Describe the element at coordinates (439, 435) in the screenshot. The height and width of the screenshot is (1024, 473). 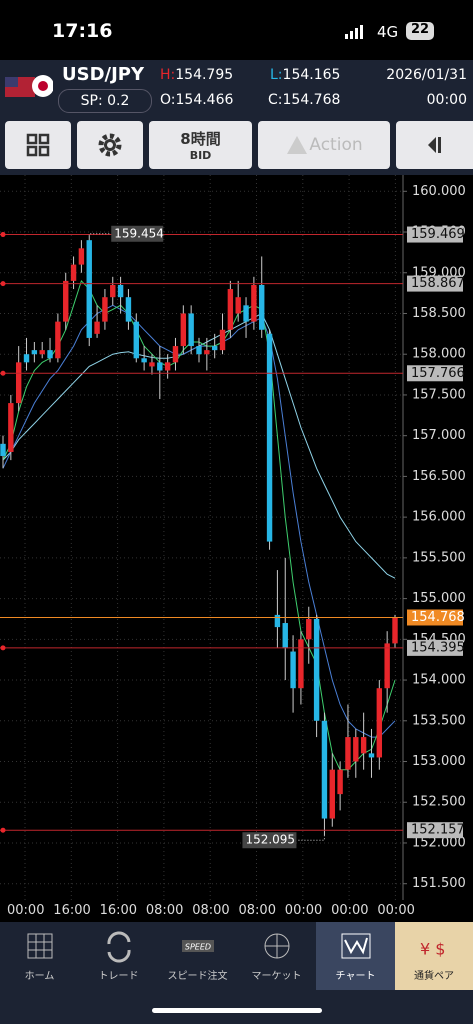
I see `y-tick-label: 157.000` at that location.